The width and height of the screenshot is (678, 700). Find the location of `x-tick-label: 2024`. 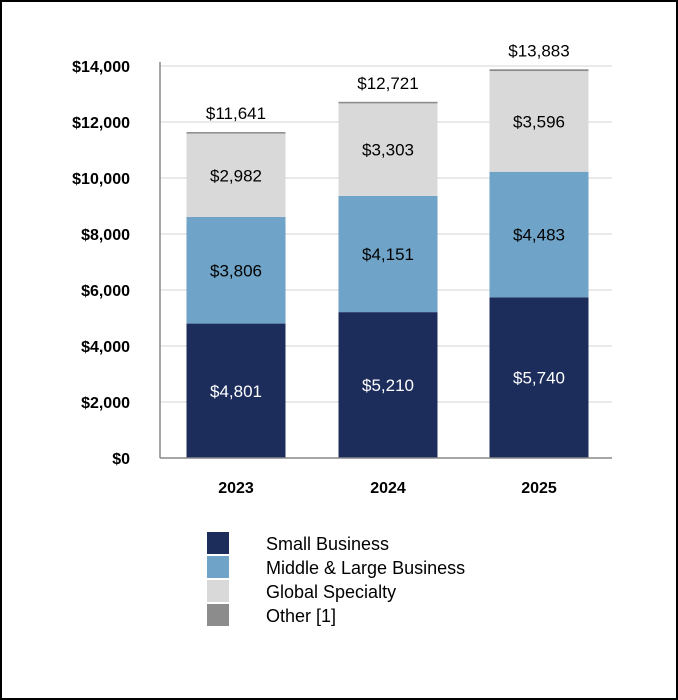

x-tick-label: 2024 is located at coordinates (388, 488).